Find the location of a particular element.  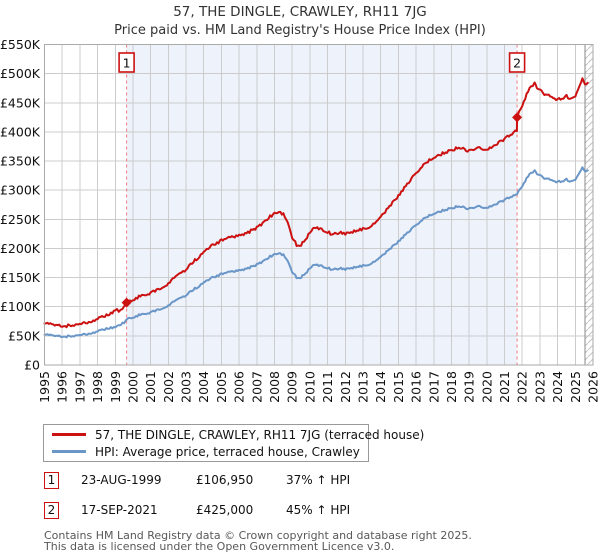

svg-text: 2025 is located at coordinates (575, 387).